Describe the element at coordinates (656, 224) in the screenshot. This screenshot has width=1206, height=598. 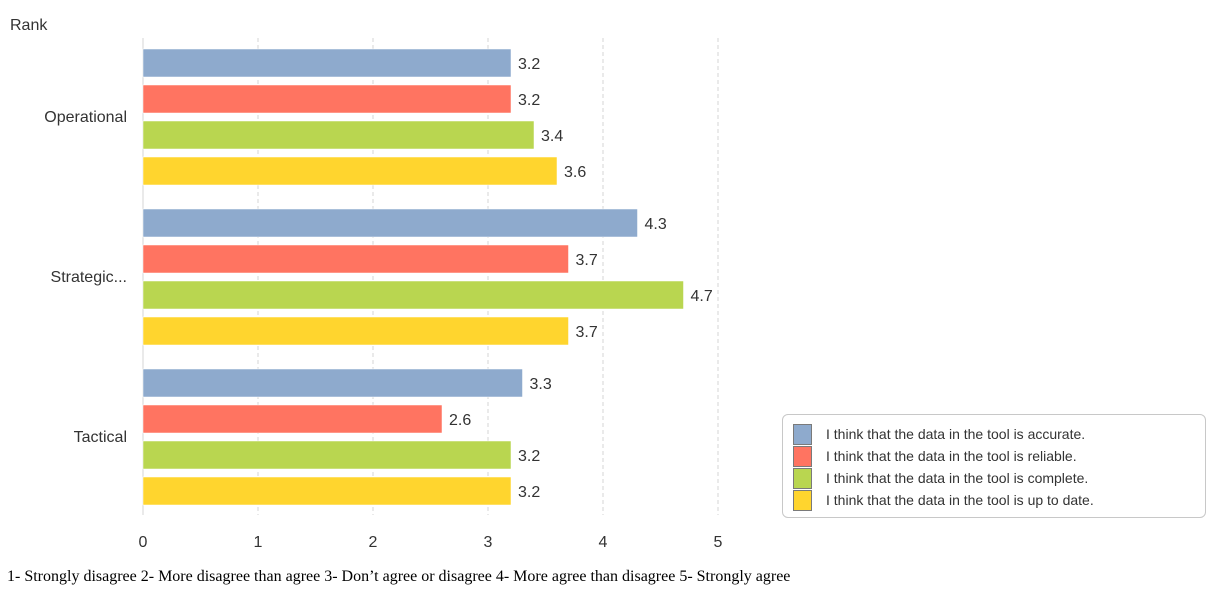
I see `bar-value-label: 4.3` at that location.